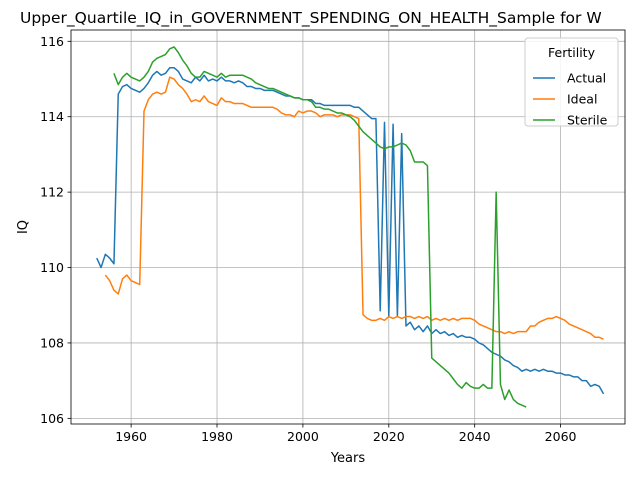 The width and height of the screenshot is (640, 480). I want to click on x-tick-label: 2020, so click(389, 436).